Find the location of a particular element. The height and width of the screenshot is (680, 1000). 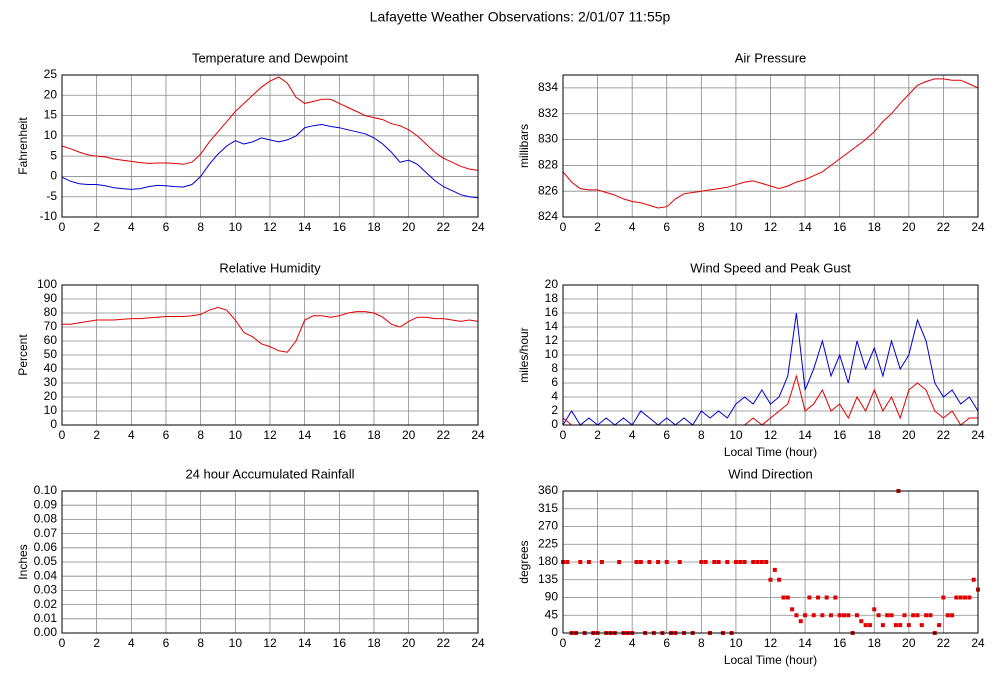

y-axis-label: miles/hour is located at coordinates (524, 354).